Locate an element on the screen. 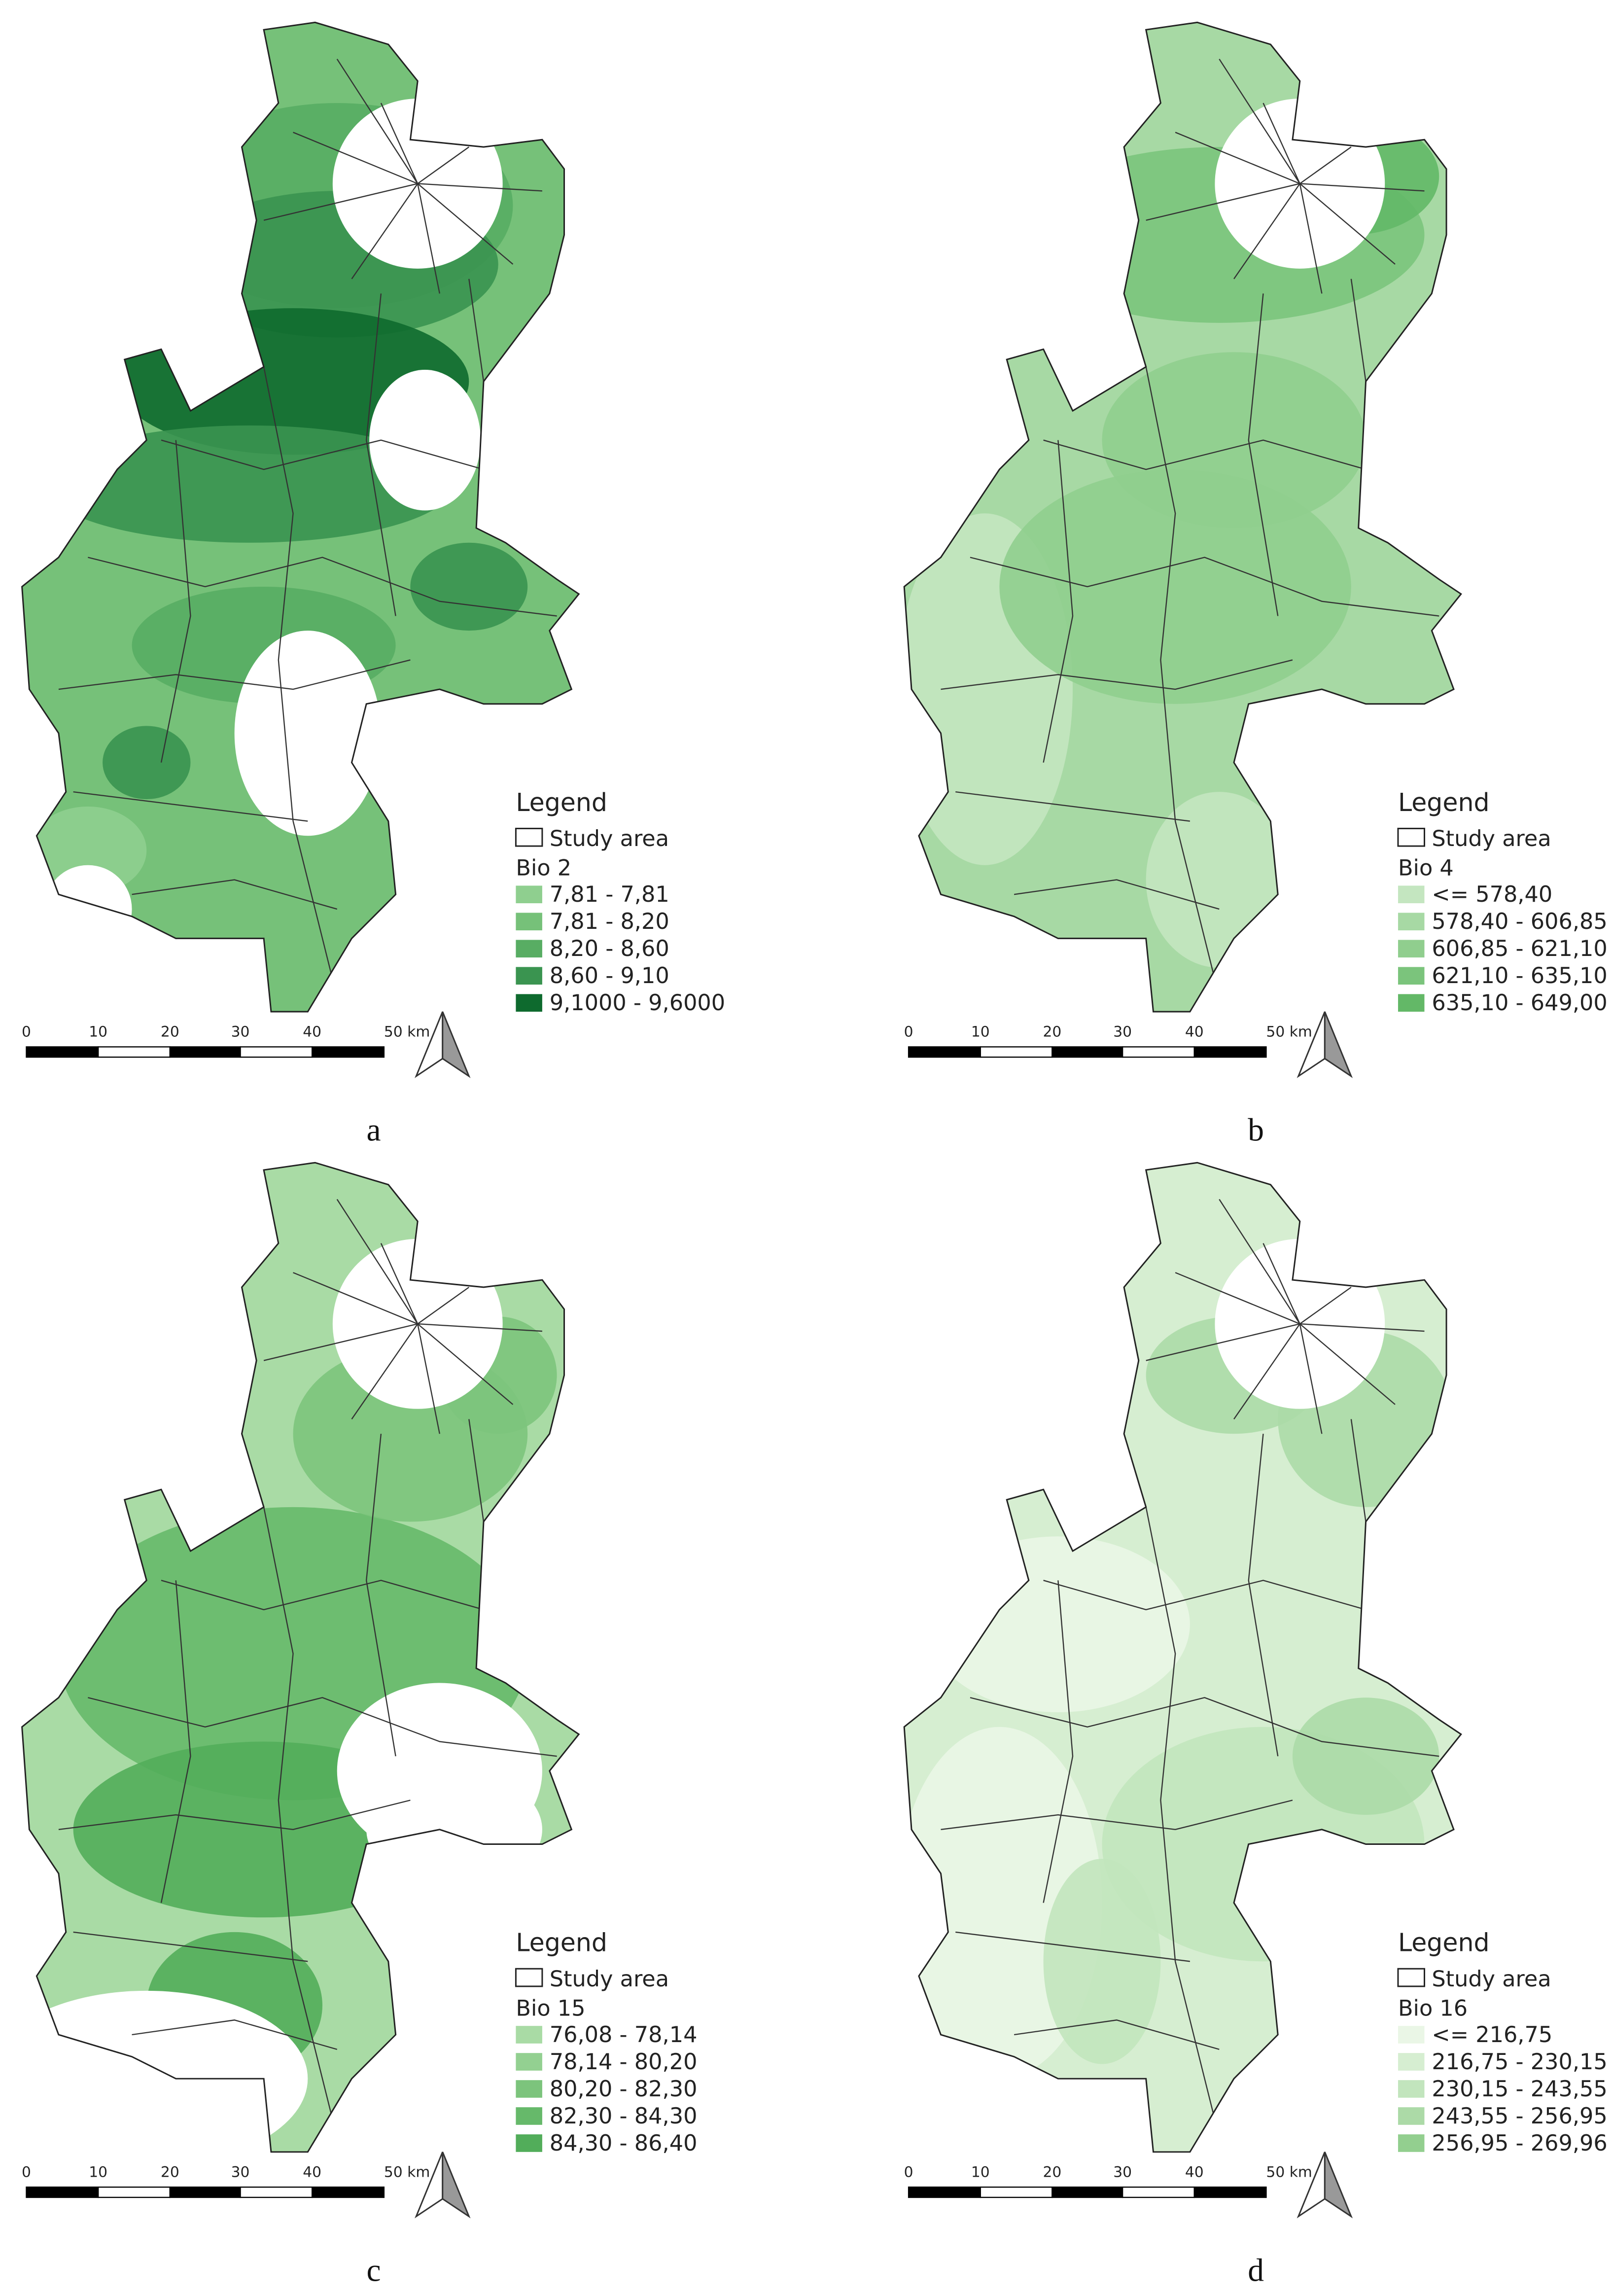 The image size is (1612, 2296). legend-label: 606,85 - 621,10 is located at coordinates (1519, 949).